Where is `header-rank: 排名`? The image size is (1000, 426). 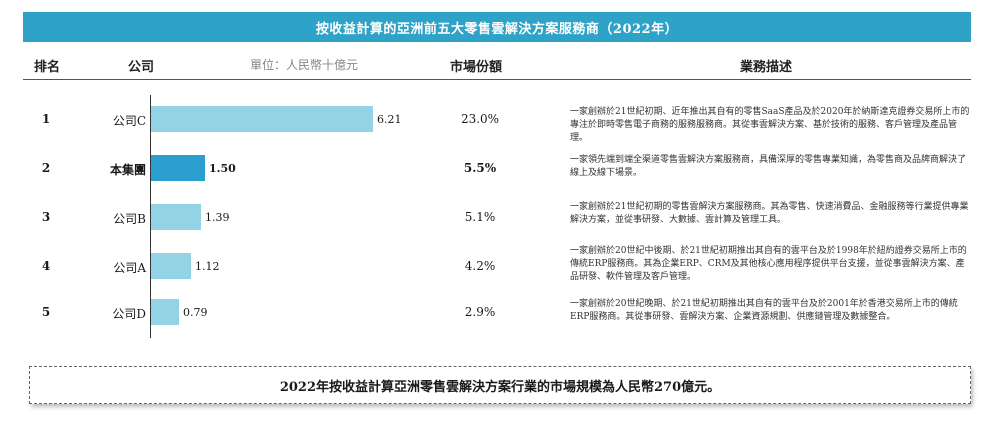 header-rank: 排名 is located at coordinates (47, 67).